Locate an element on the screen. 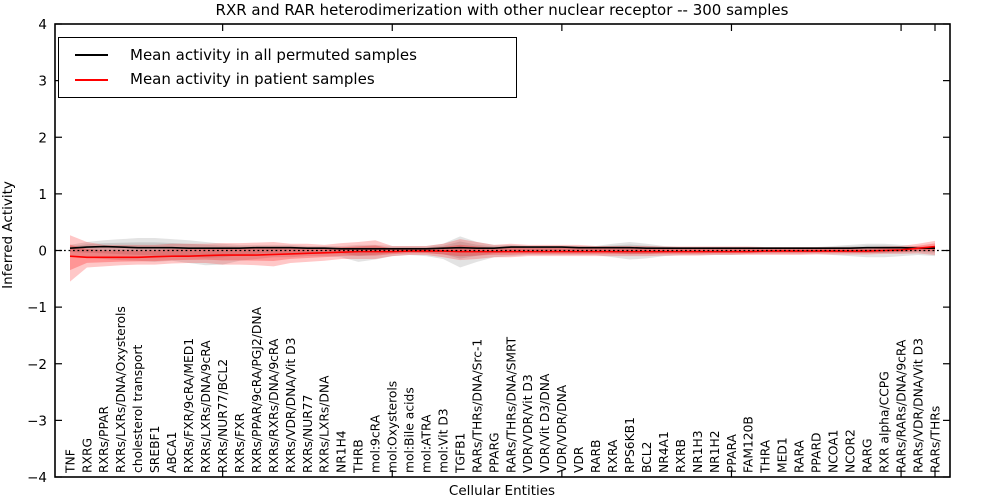 The height and width of the screenshot is (500, 1000). x-tick-label: VDR/VDR/DNA is located at coordinates (562, 428).